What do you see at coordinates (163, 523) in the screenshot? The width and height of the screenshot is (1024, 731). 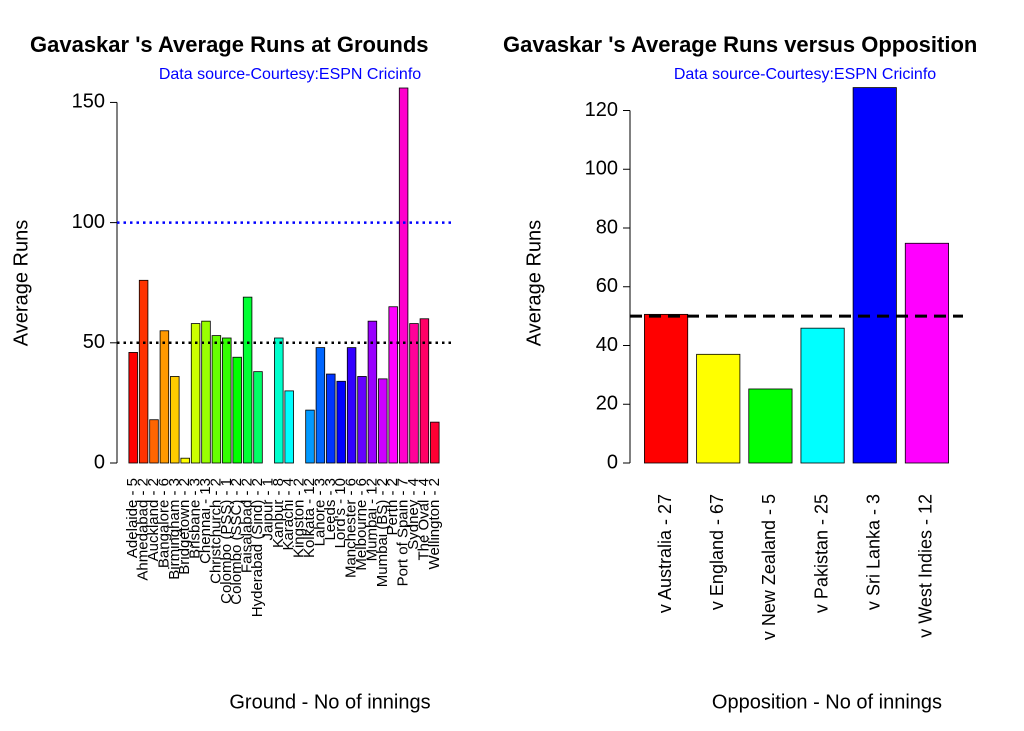 I see `x-tick-label: Bangalore - 6` at bounding box center [163, 523].